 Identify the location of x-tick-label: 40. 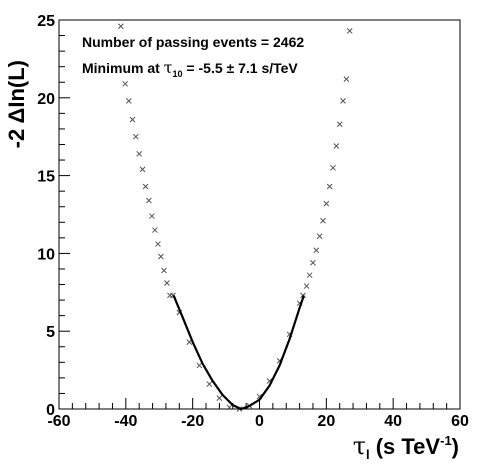
(393, 421).